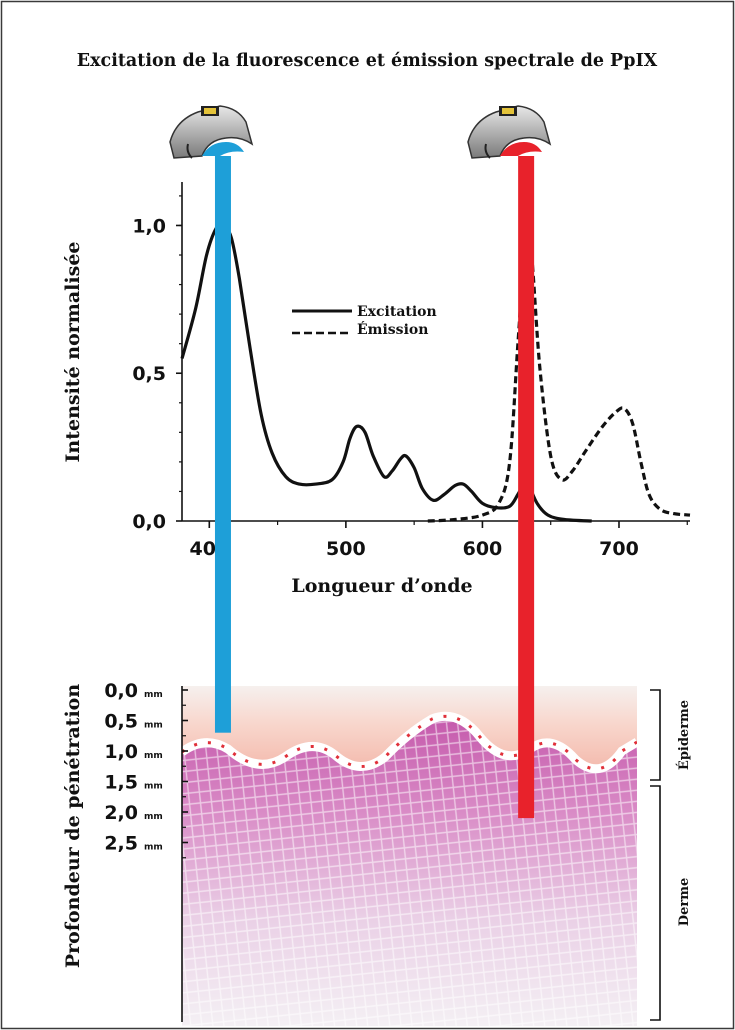 This screenshot has height=1030, width=735. Describe the element at coordinates (409, 742) in the screenshot. I see `basal-cells` at that location.